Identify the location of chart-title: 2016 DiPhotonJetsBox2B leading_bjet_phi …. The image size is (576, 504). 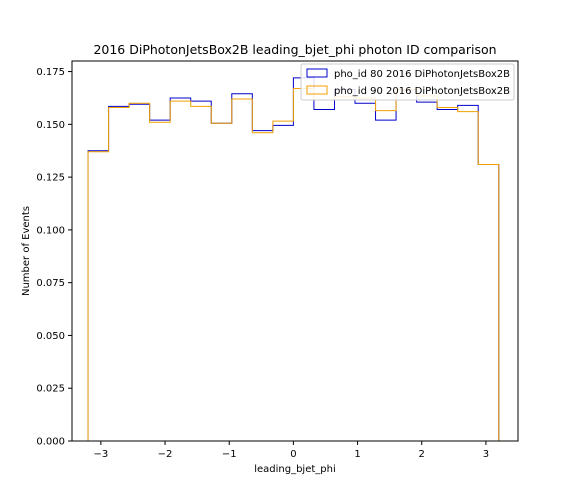
(294, 49).